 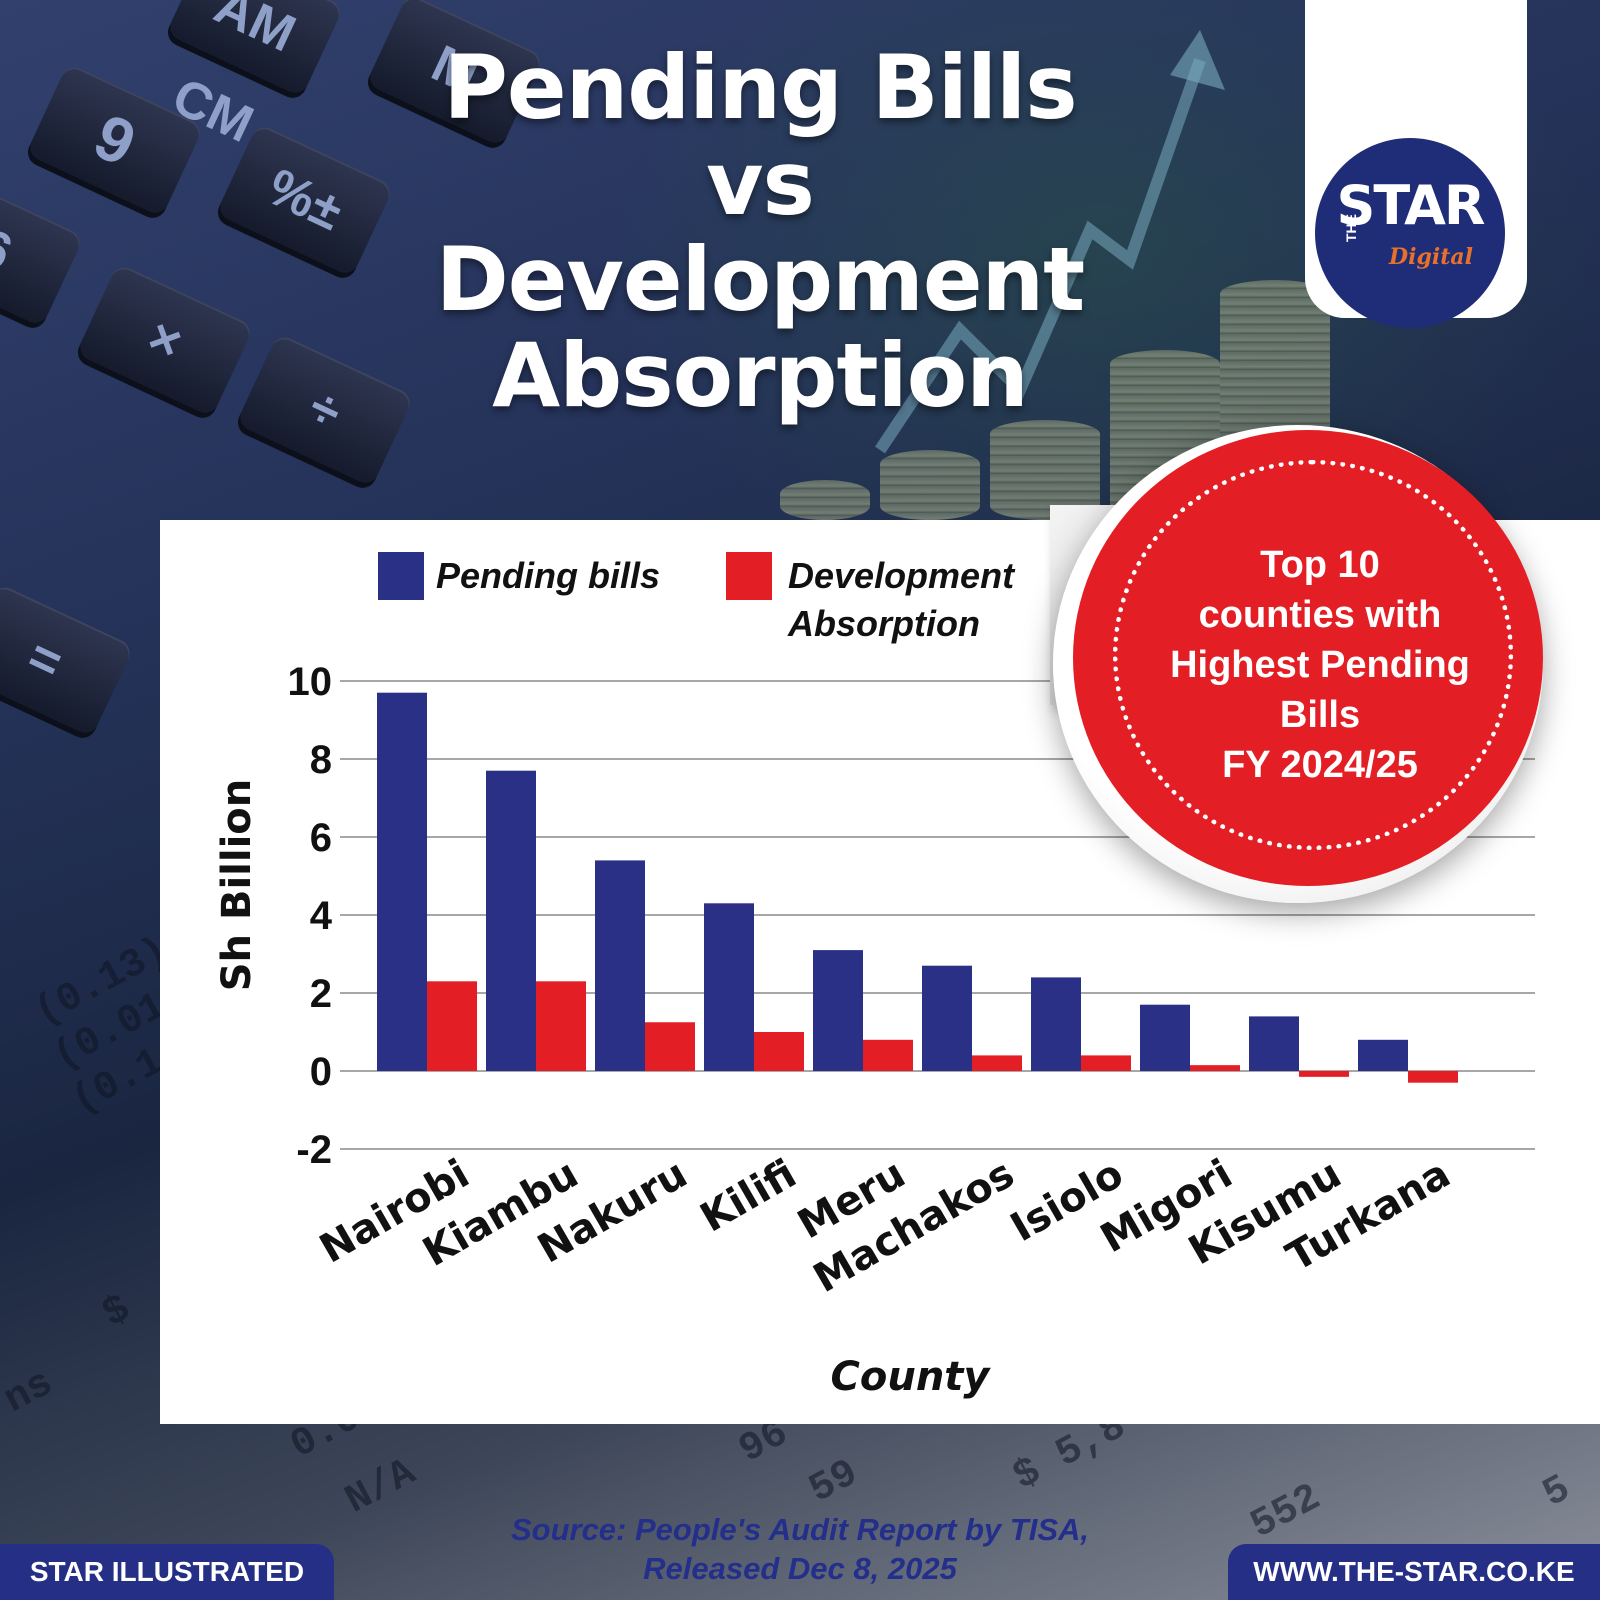 What do you see at coordinates (760, 279) in the screenshot?
I see `title-line: Development` at bounding box center [760, 279].